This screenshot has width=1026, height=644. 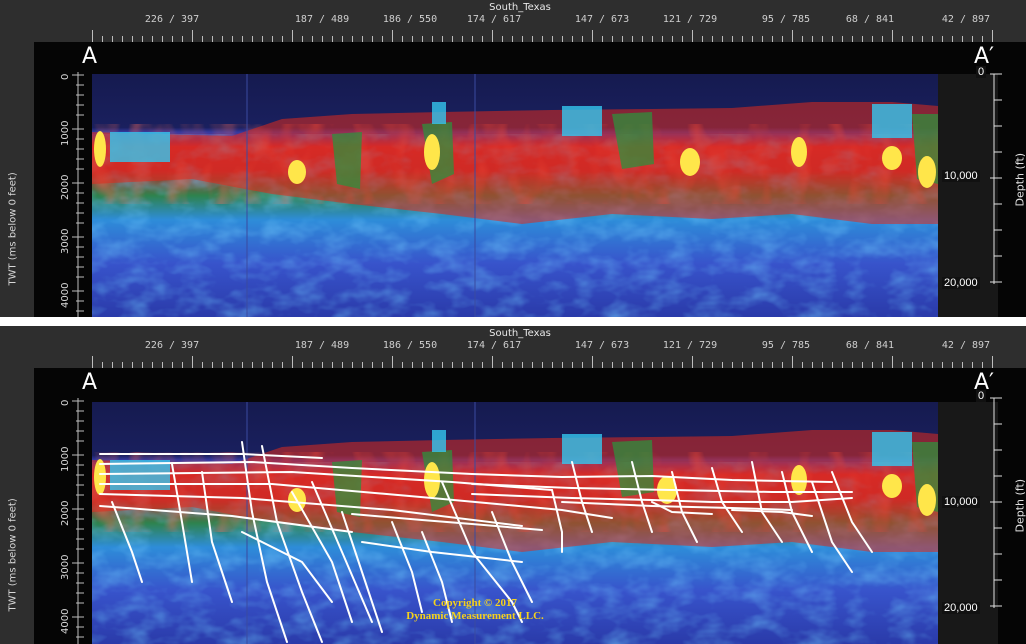 I want to click on section-start-label: A, so click(x=90, y=56).